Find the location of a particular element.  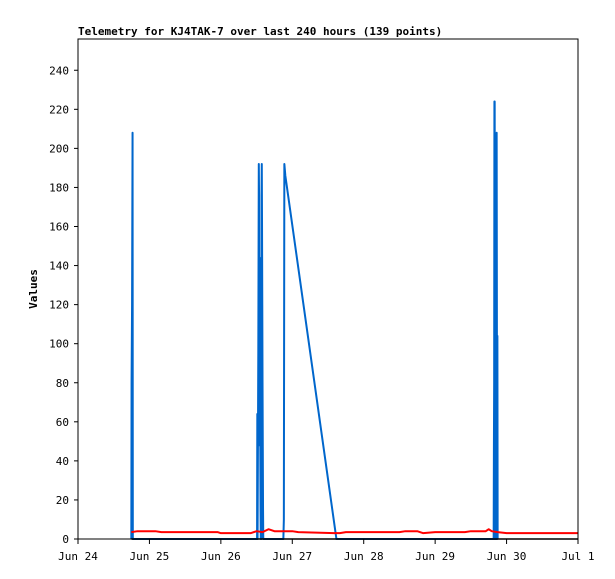

x-tick-label: Jul 1 is located at coordinates (577, 556).